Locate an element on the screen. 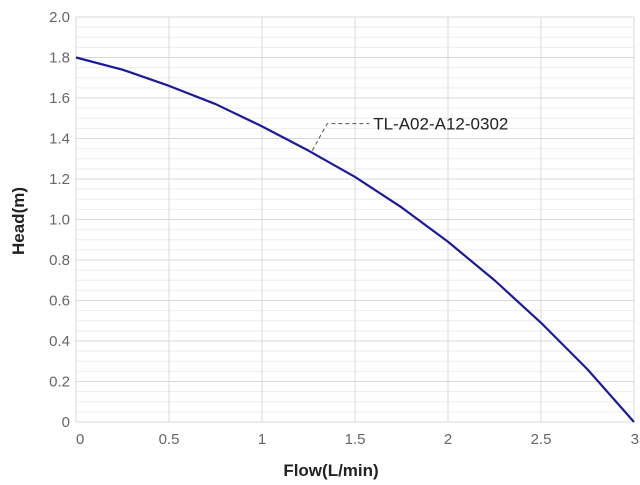 The height and width of the screenshot is (485, 640). y-tick-label: 0.2 is located at coordinates (59, 382).